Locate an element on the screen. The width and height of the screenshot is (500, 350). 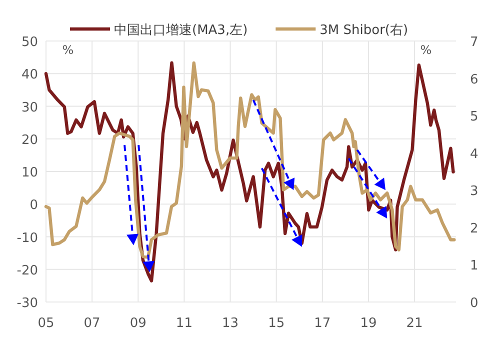
y-tick-label: 20 is located at coordinates (29, 140).